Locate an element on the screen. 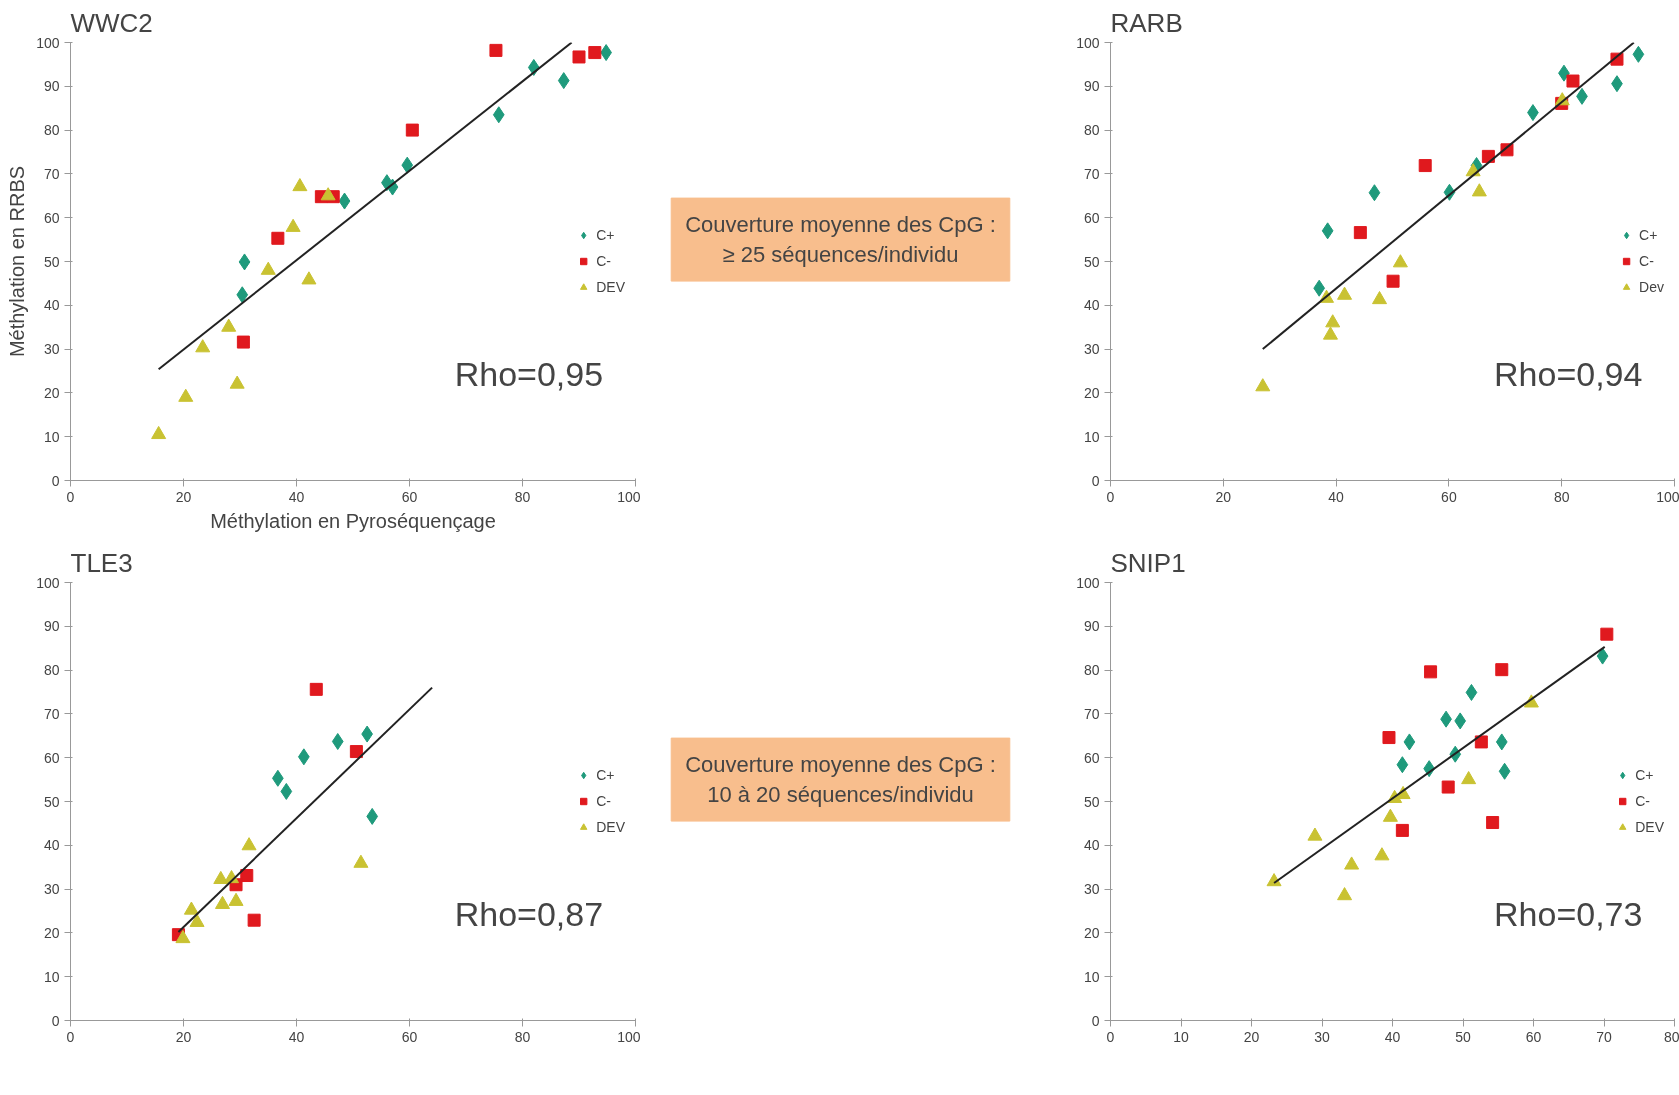 Image resolution: width=1679 pixels, height=1095 pixels. annotation: Rho=0,73 is located at coordinates (1568, 913).